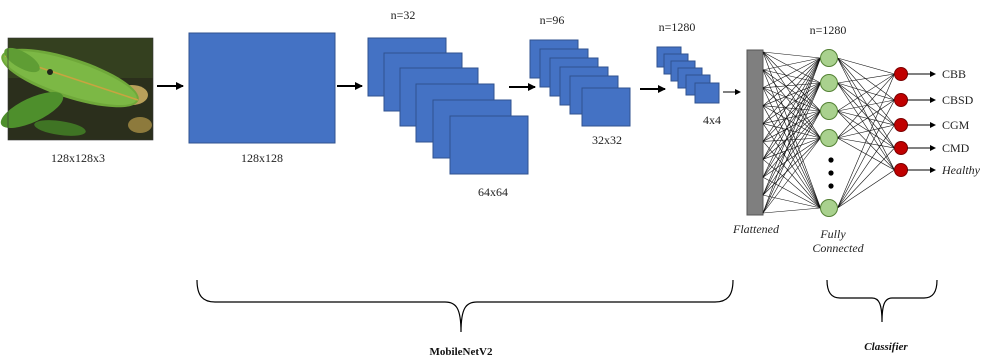 The height and width of the screenshot is (359, 987). Describe the element at coordinates (607, 140) in the screenshot. I see `stage3-size-label: 32x32` at that location.